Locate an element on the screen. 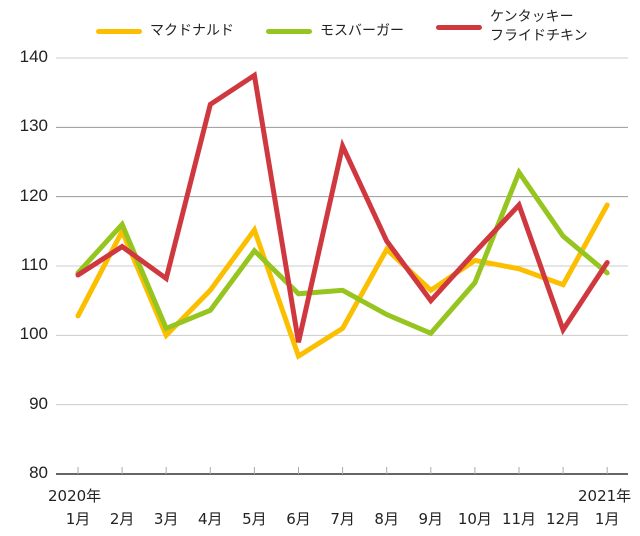 The width and height of the screenshot is (640, 536). y-tick-label: 130 is located at coordinates (33, 126).